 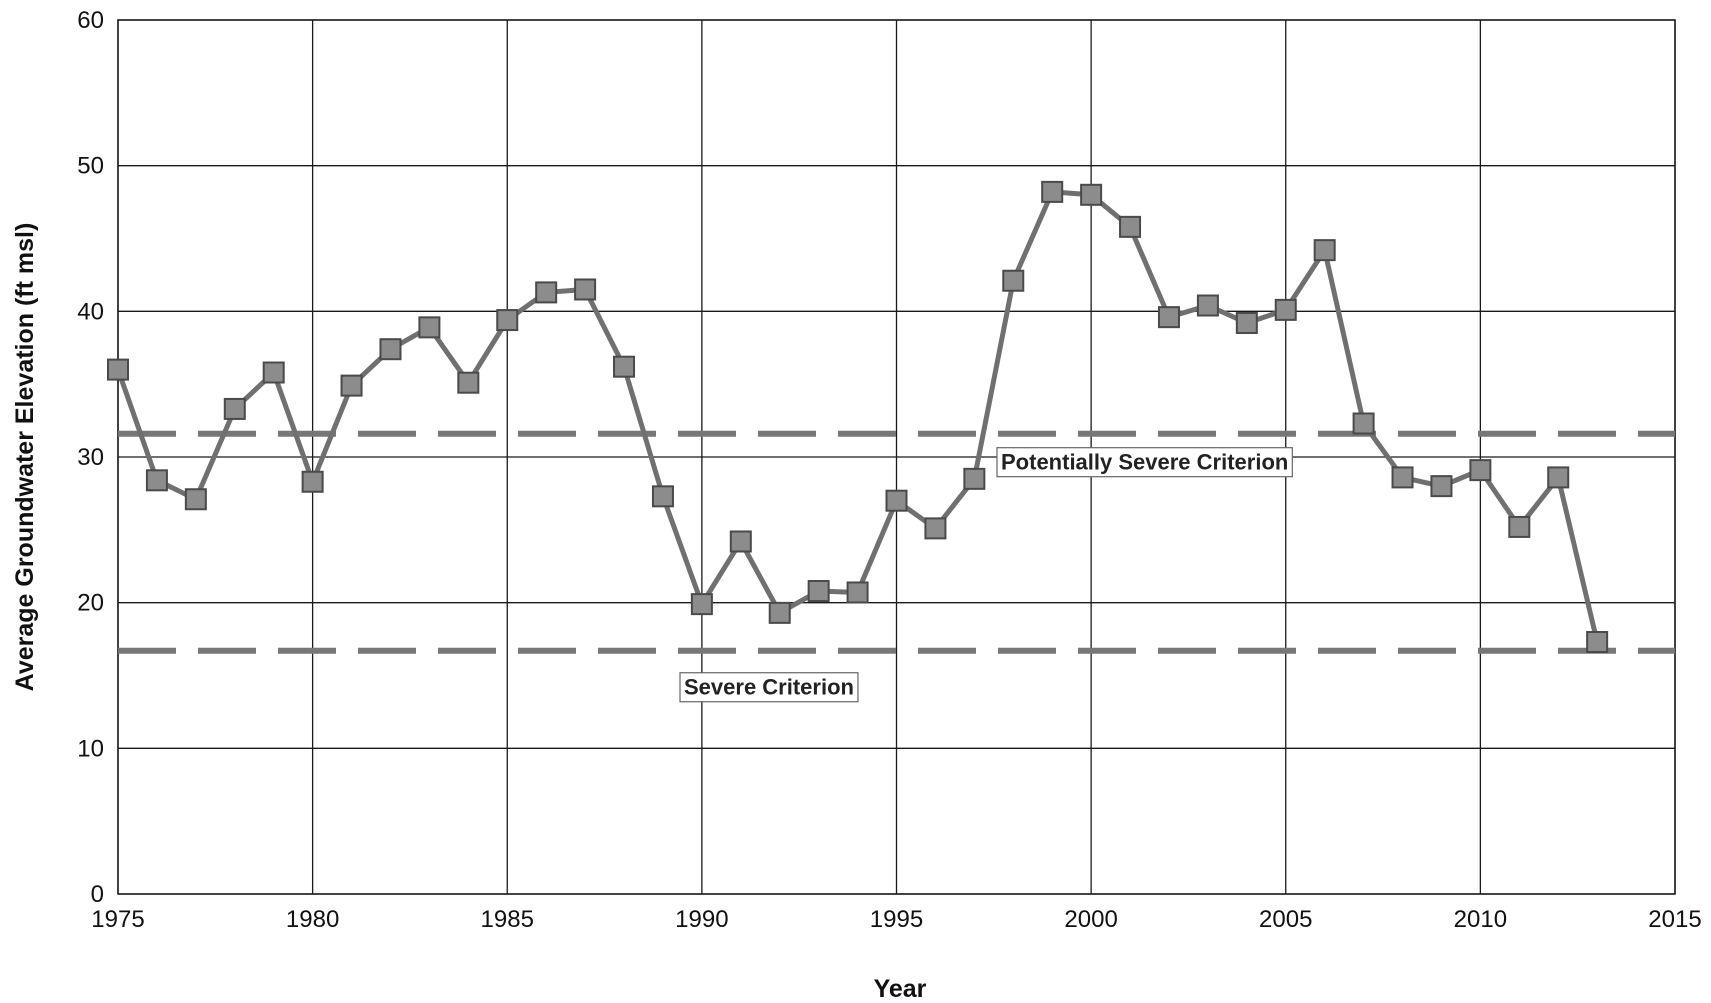 What do you see at coordinates (90, 311) in the screenshot?
I see `y-tick-label: 40` at bounding box center [90, 311].